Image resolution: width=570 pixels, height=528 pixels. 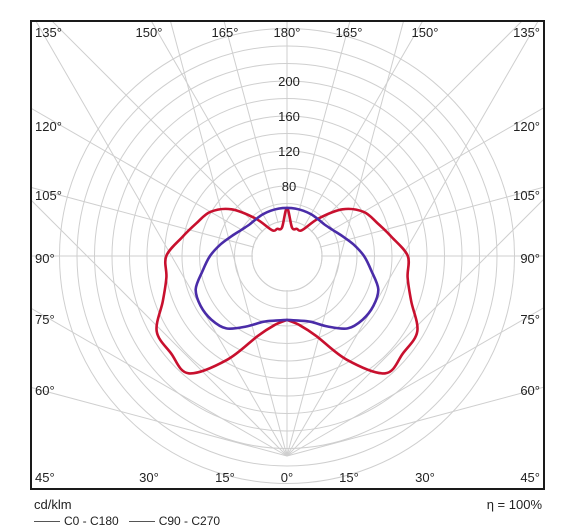 What do you see at coordinates (287, 32) in the screenshot?
I see `top-angle-label: 180°` at bounding box center [287, 32].